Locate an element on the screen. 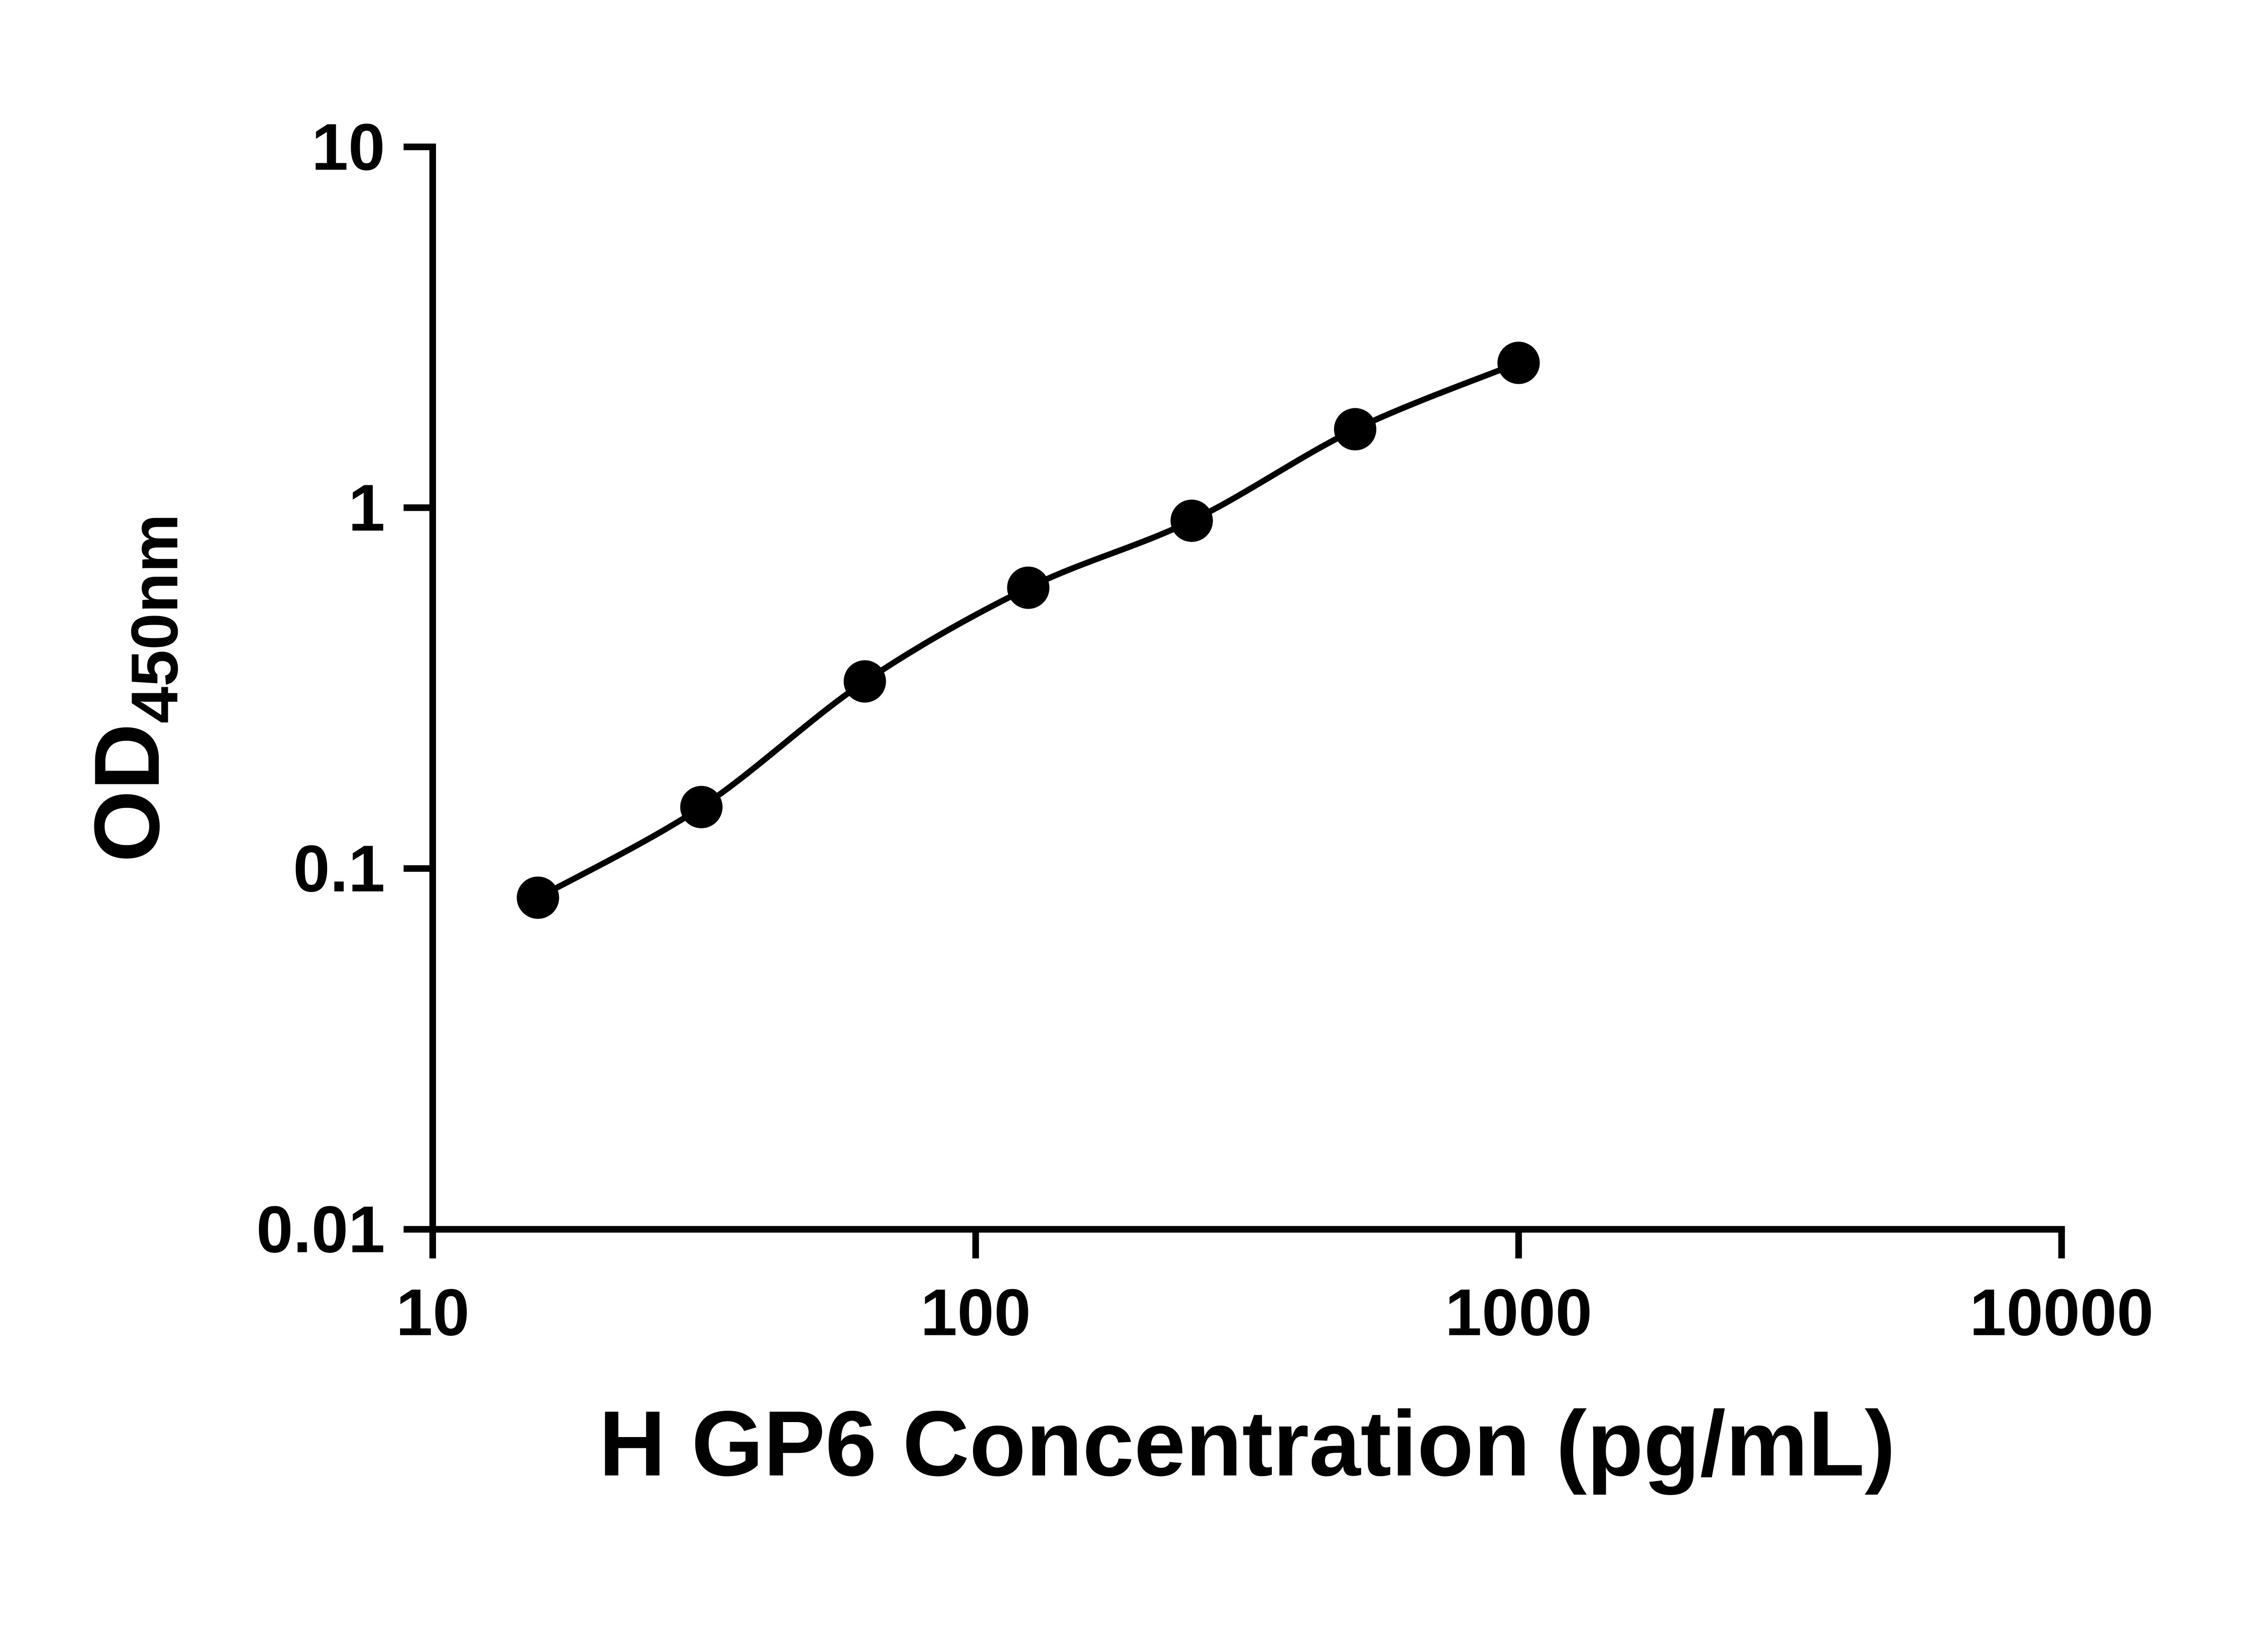 This screenshot has height=1633, width=2268. y-tick-label: 10 is located at coordinates (349, 147).